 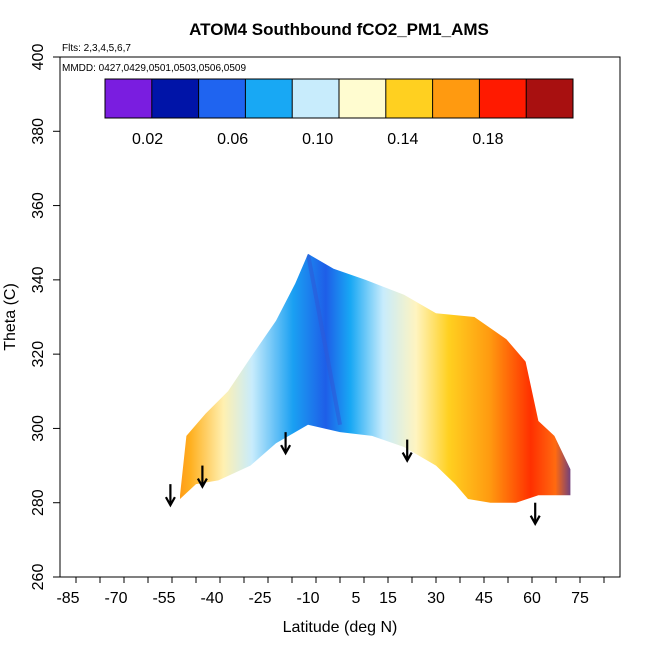 What do you see at coordinates (356, 598) in the screenshot?
I see `x-tick-label: 5` at bounding box center [356, 598].